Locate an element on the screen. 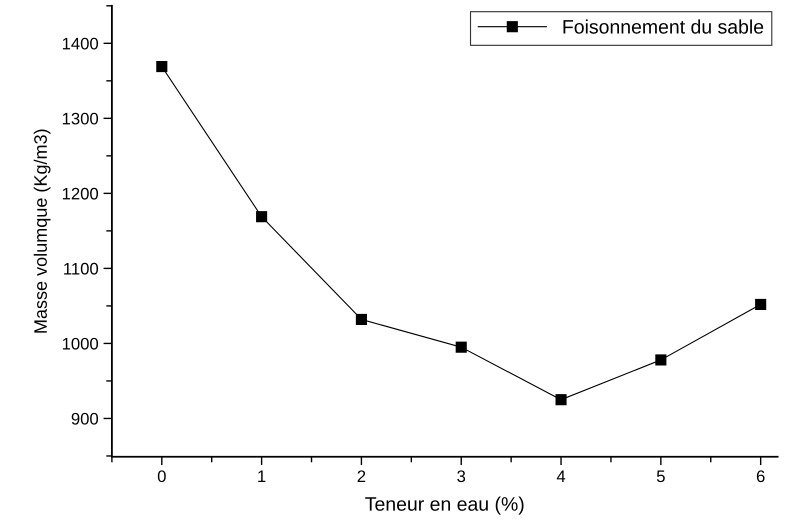  x-tick-label: 5 is located at coordinates (660, 476).